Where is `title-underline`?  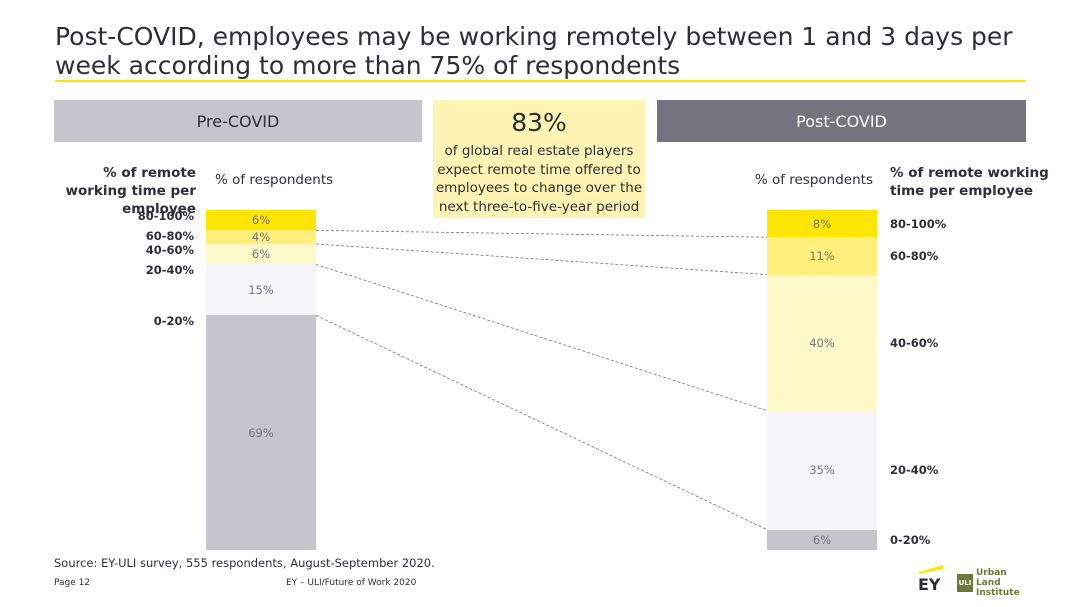
title-underline is located at coordinates (540, 81).